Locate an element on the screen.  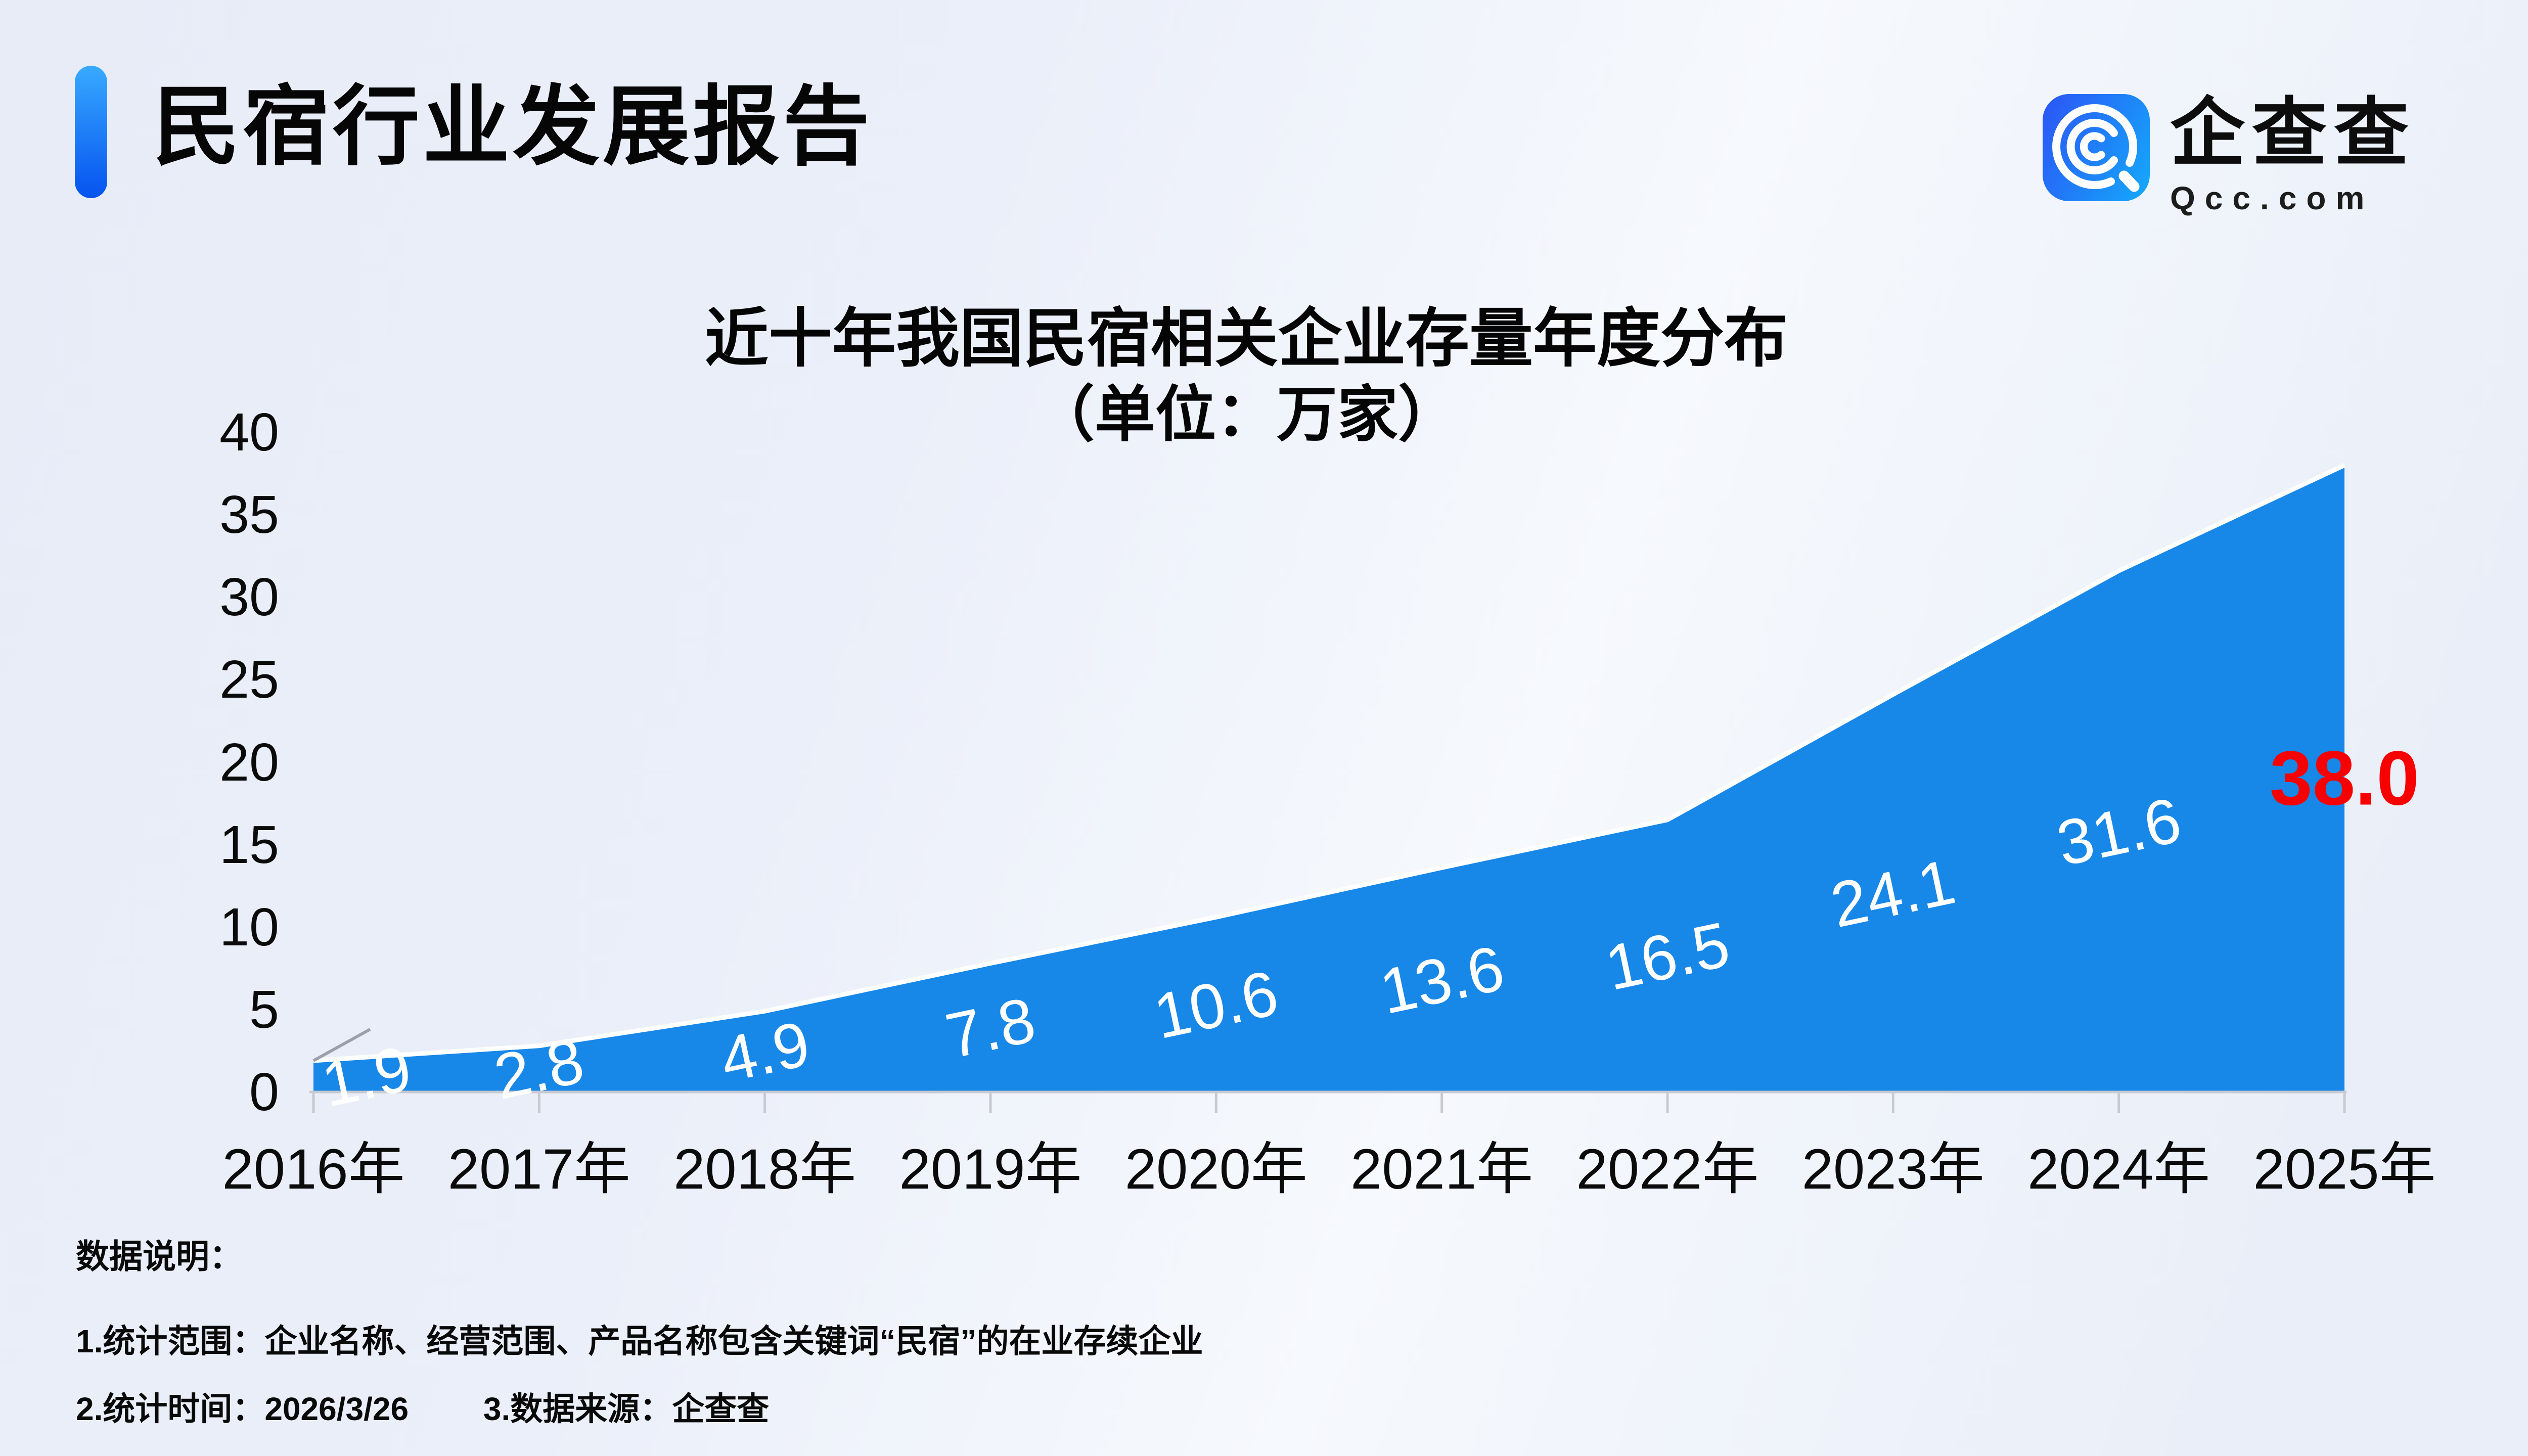
y-axis-label: 20 is located at coordinates (249, 762).